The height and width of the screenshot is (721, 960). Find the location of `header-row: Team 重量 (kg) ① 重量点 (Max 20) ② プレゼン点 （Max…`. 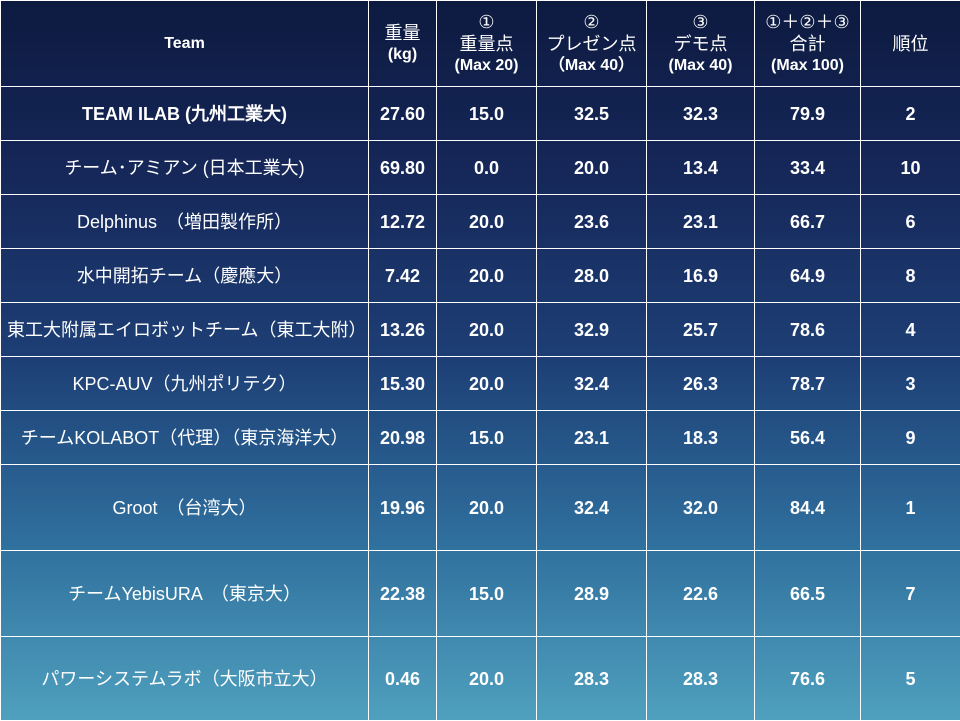

header-row: Team 重量 (kg) ① 重量点 (Max 20) ② プレゼン点 （Max… is located at coordinates (480, 44).